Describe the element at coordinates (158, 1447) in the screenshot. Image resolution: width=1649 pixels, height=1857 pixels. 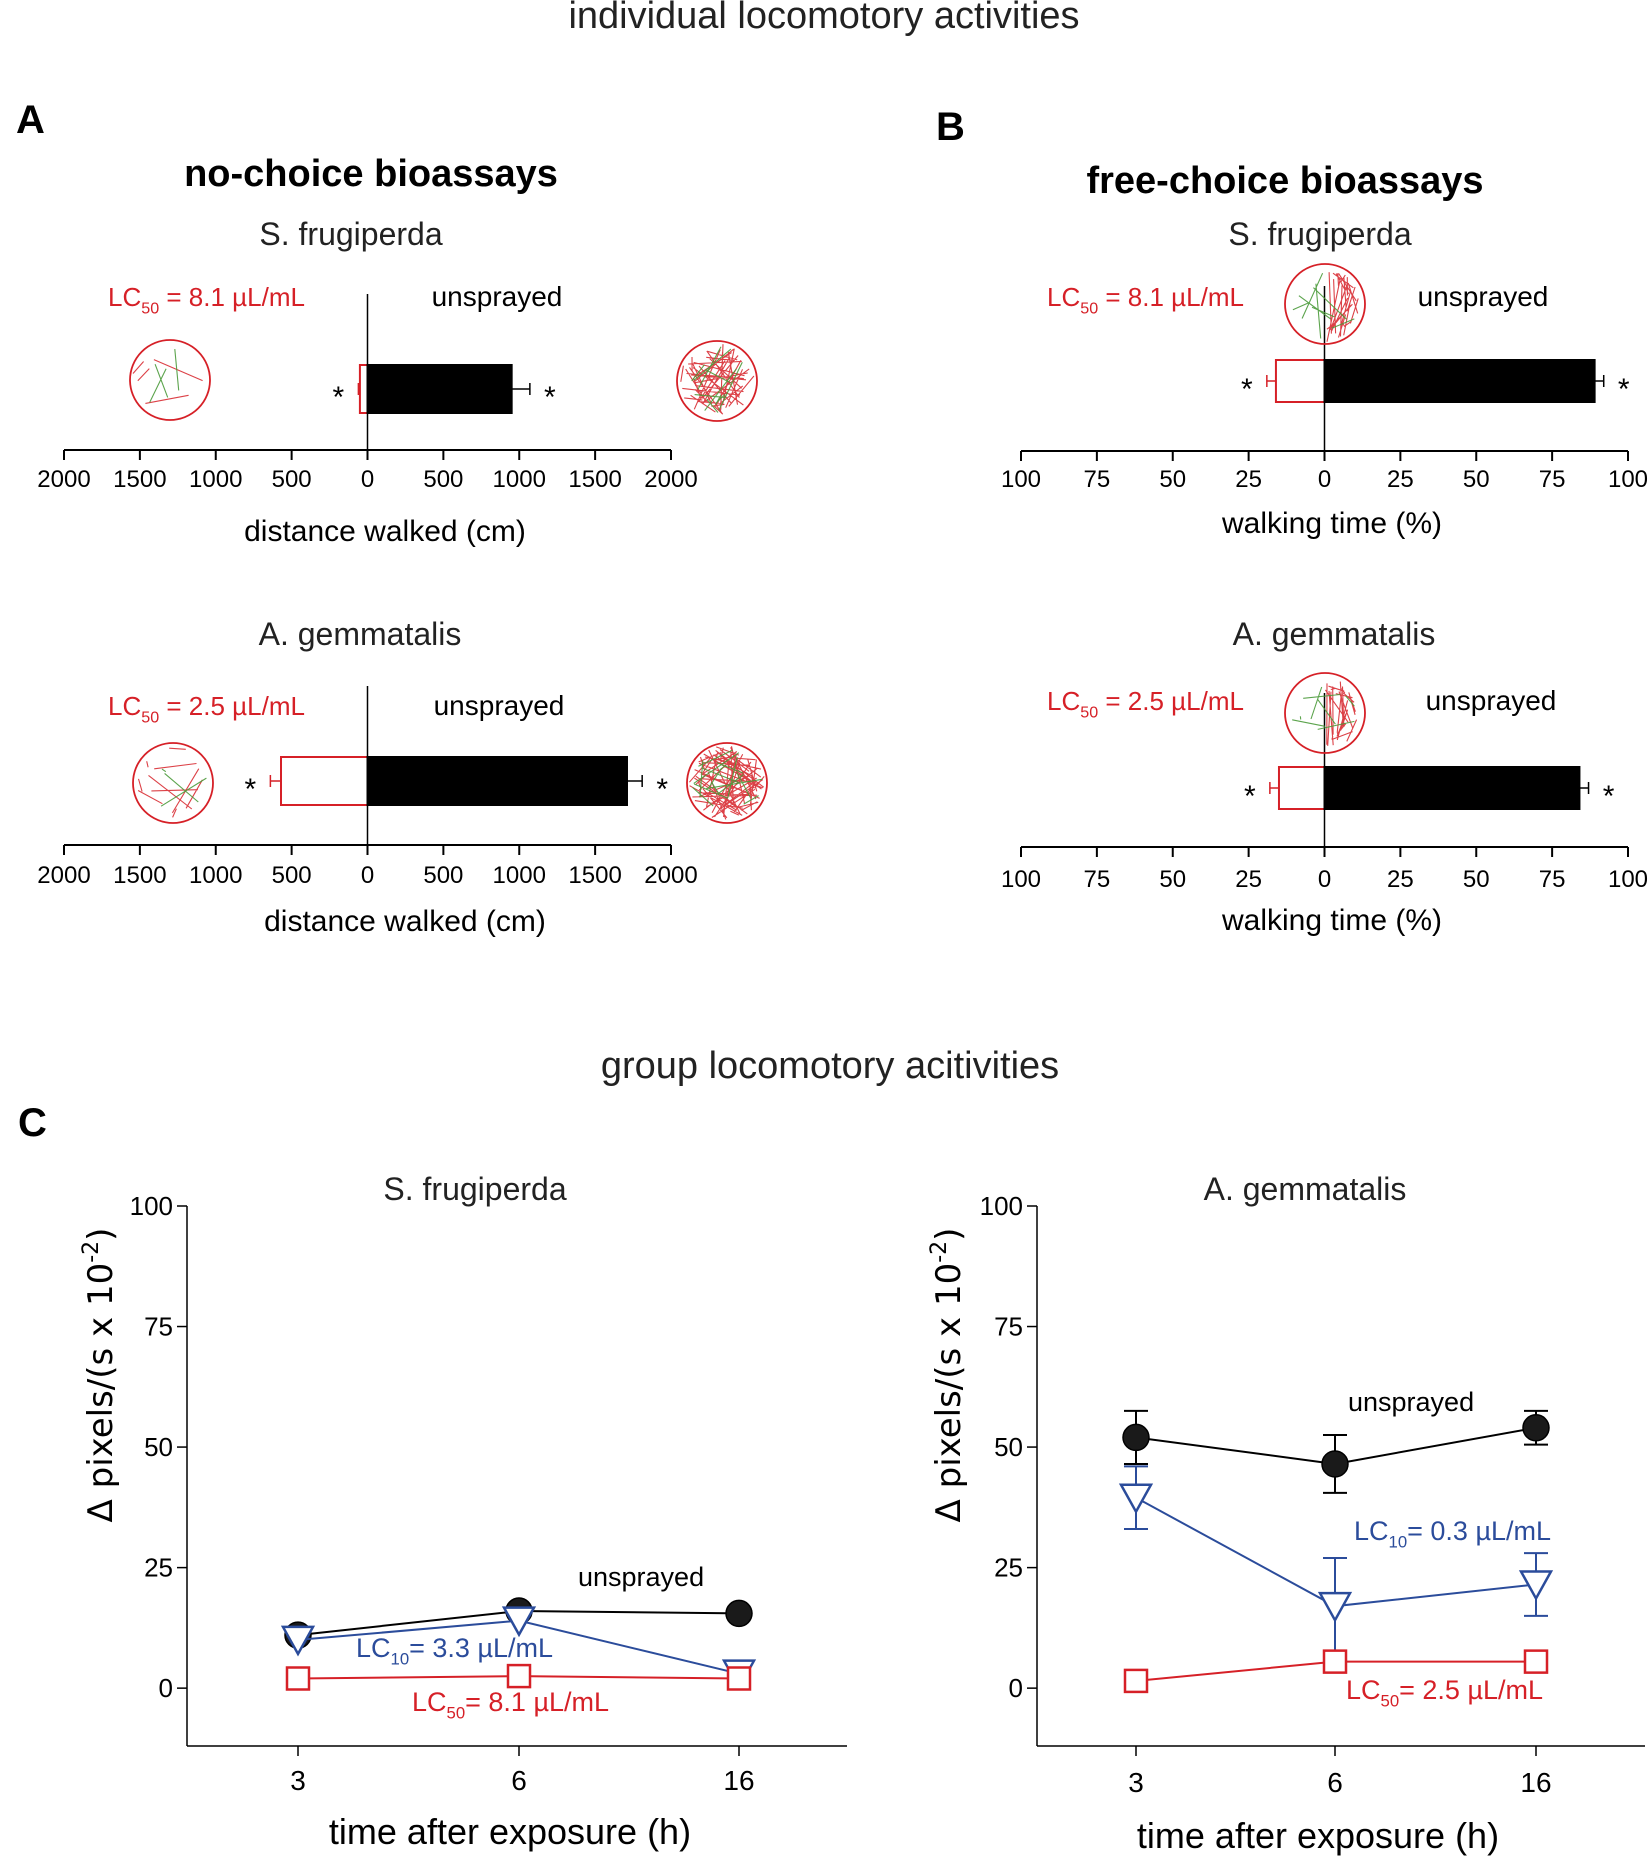
I see `y-tick-label: 50` at that location.